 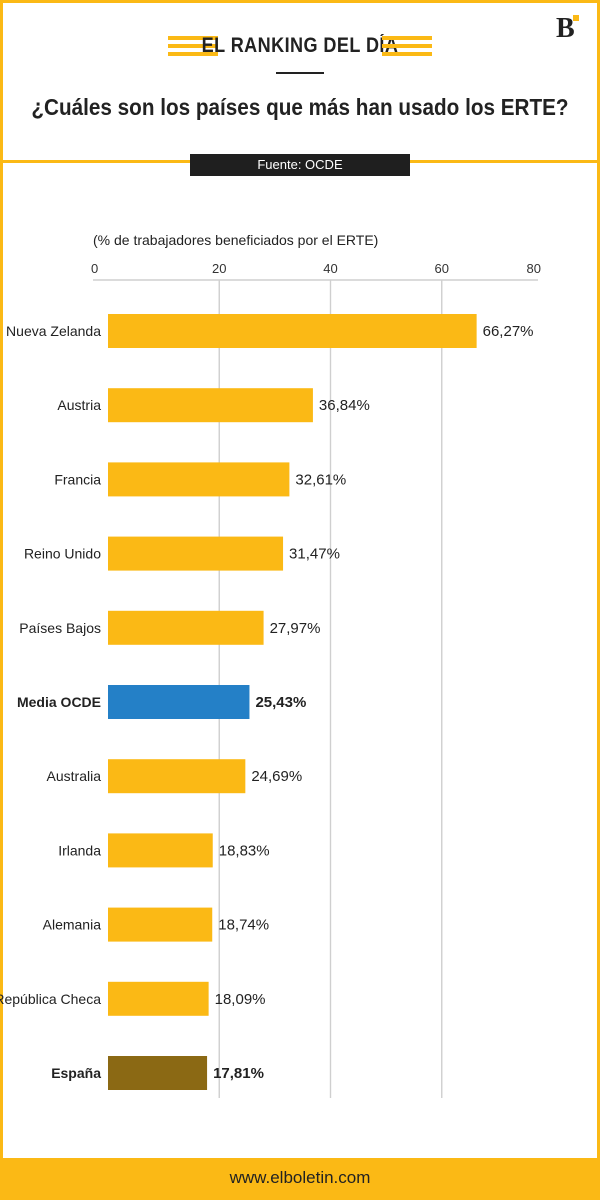 I want to click on footer-bar: www.elboletin.com, so click(x=300, y=1177).